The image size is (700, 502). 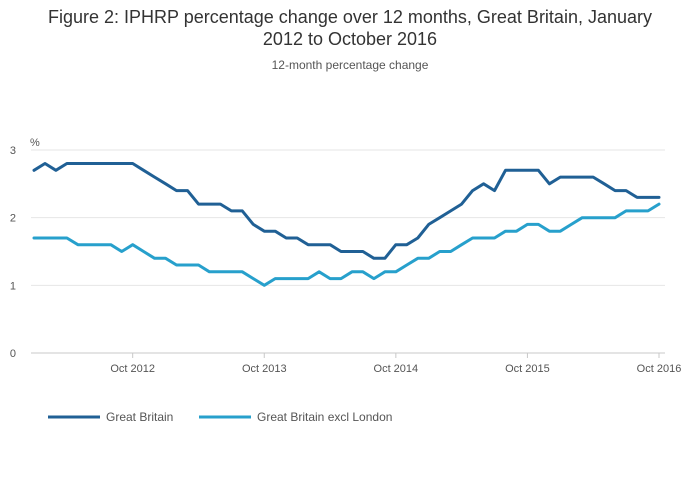 I want to click on y-axis-unit-label: %, so click(x=35, y=143).